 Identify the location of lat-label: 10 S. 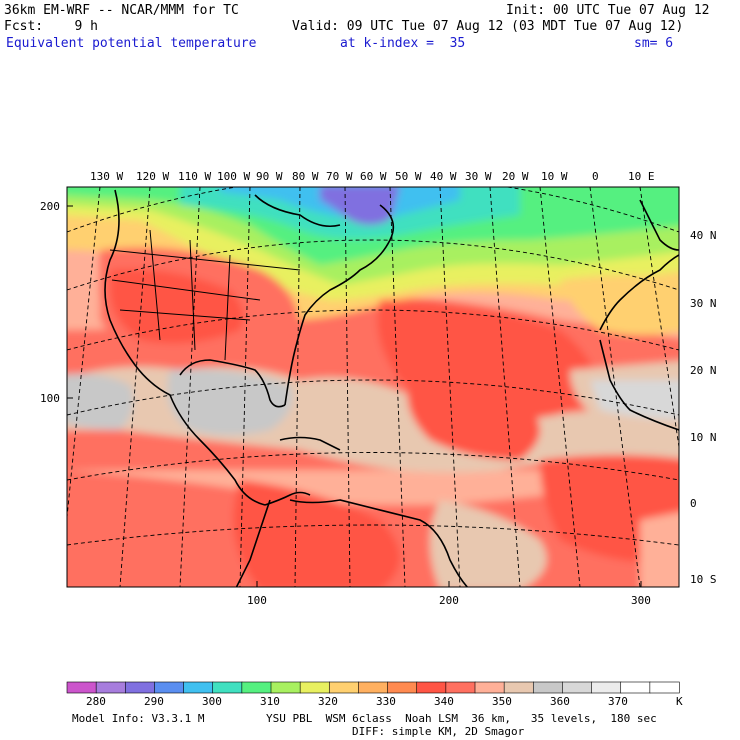
(703, 579).